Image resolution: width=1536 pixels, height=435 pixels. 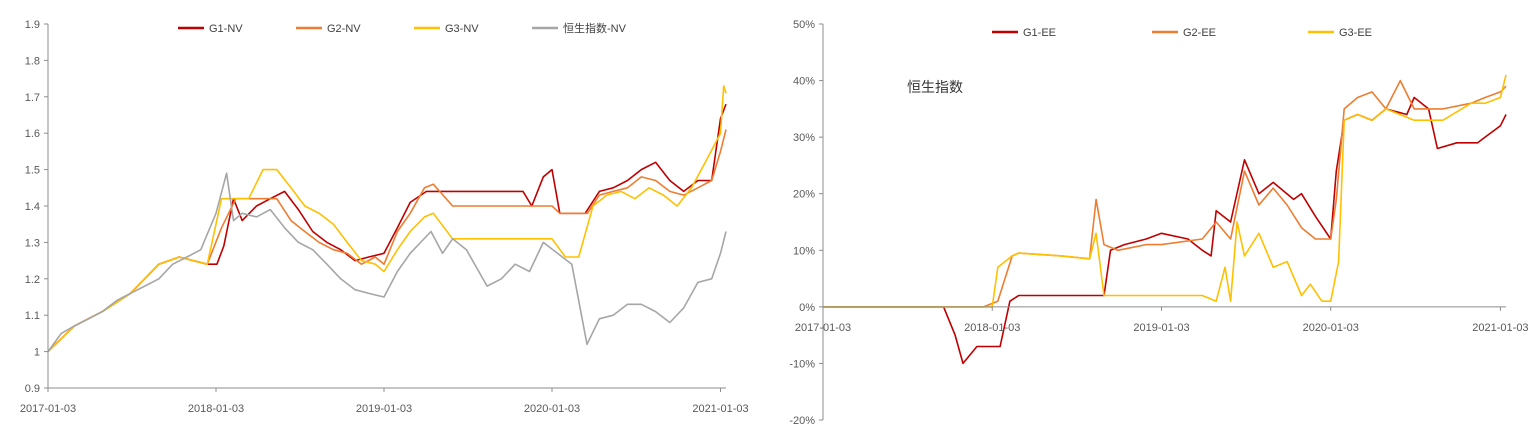 What do you see at coordinates (32, 207) in the screenshot?
I see `y-tick-label: 1.4` at bounding box center [32, 207].